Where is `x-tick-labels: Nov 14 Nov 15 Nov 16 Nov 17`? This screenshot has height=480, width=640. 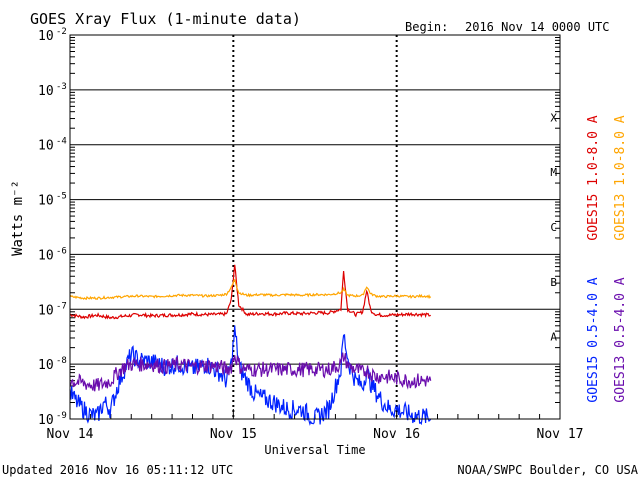
x-tick-labels: Nov 14 Nov 15 Nov 16 Nov 17 is located at coordinates (315, 434).